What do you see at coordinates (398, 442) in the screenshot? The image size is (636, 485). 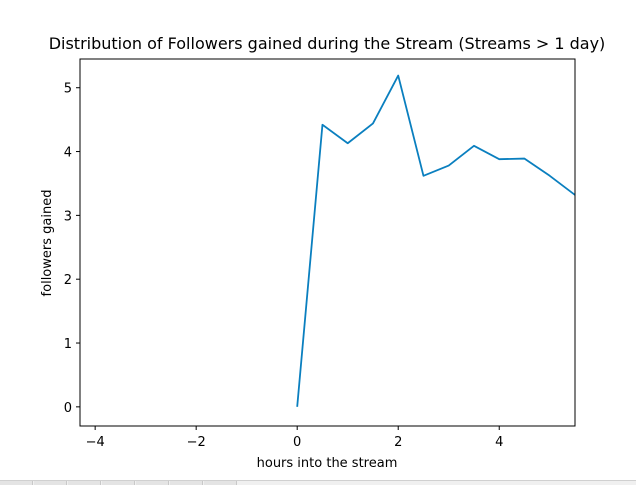 I see `x-tick-label: 2` at bounding box center [398, 442].